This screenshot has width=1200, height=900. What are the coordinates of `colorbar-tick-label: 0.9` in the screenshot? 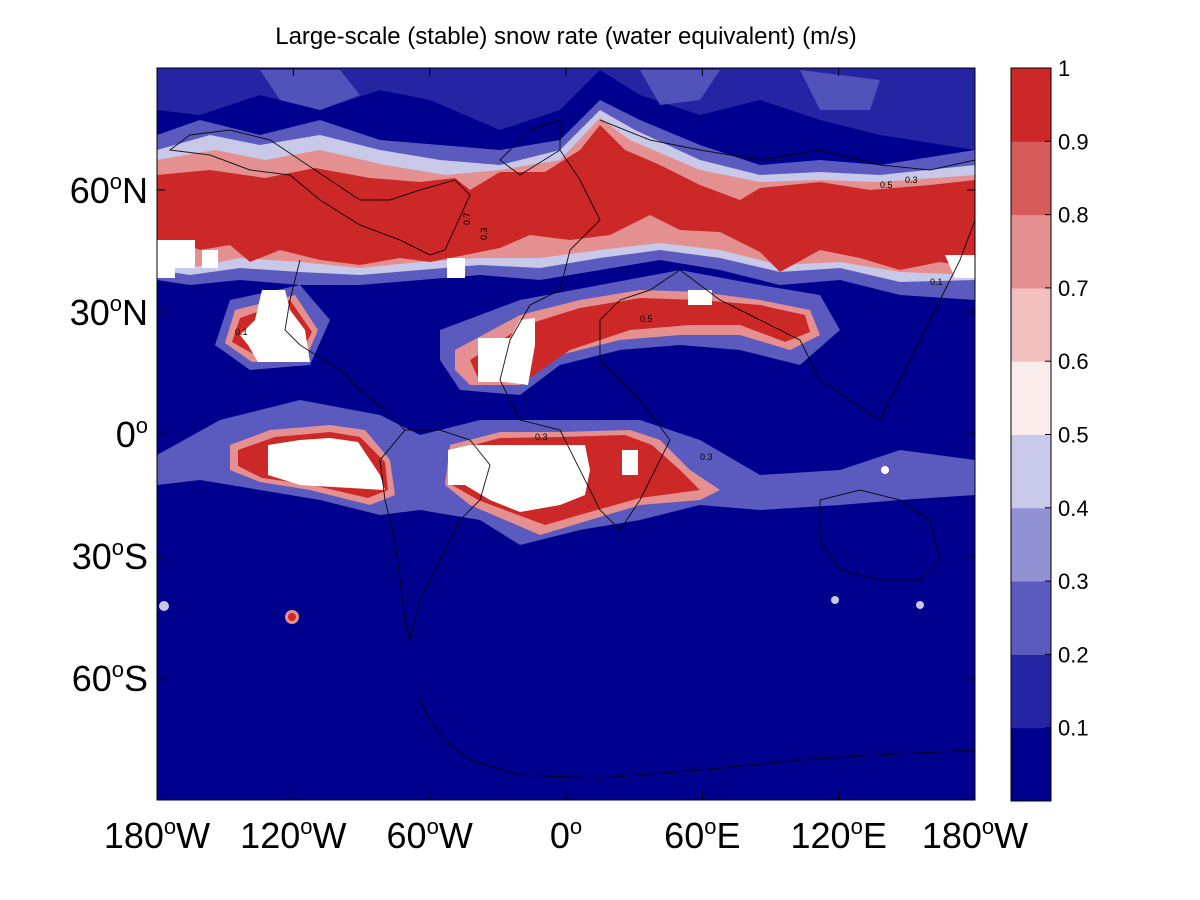 It's located at (1073, 141).